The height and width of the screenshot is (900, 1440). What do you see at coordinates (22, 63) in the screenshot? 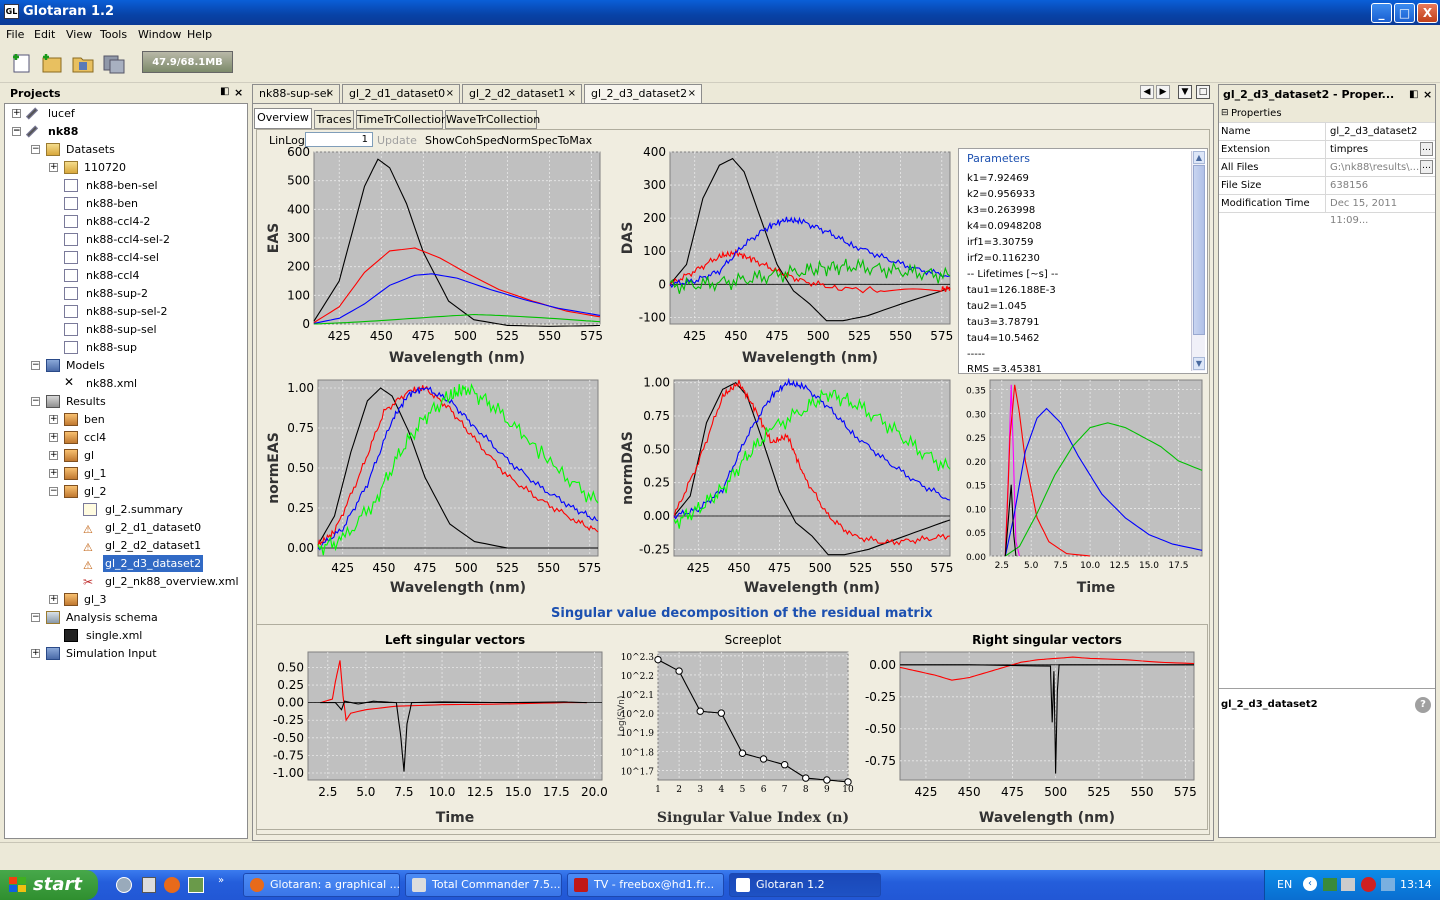
I see `new-project-icon` at bounding box center [22, 63].